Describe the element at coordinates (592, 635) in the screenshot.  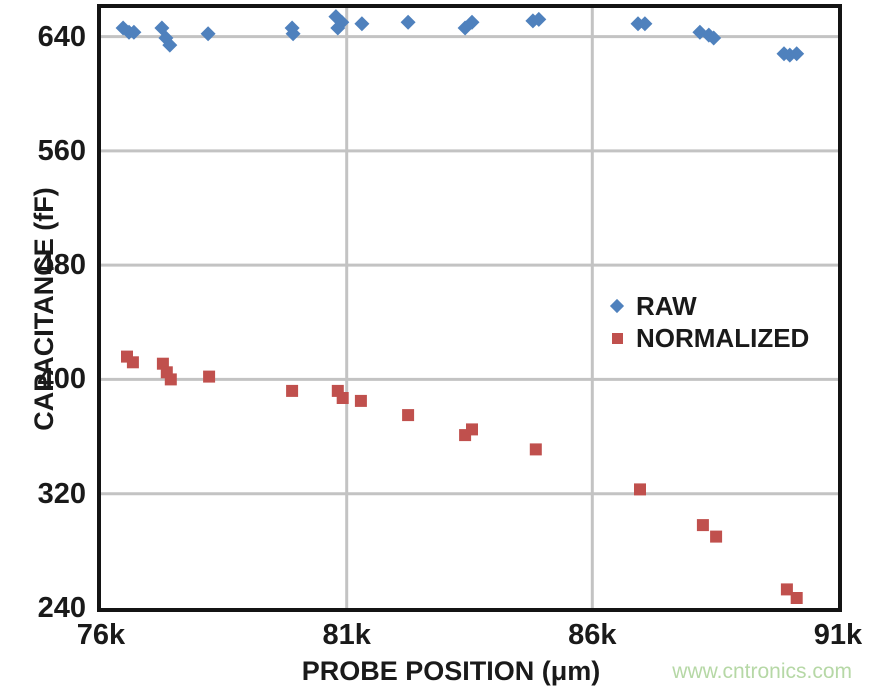
I see `x-tick-label: 86k` at that location.